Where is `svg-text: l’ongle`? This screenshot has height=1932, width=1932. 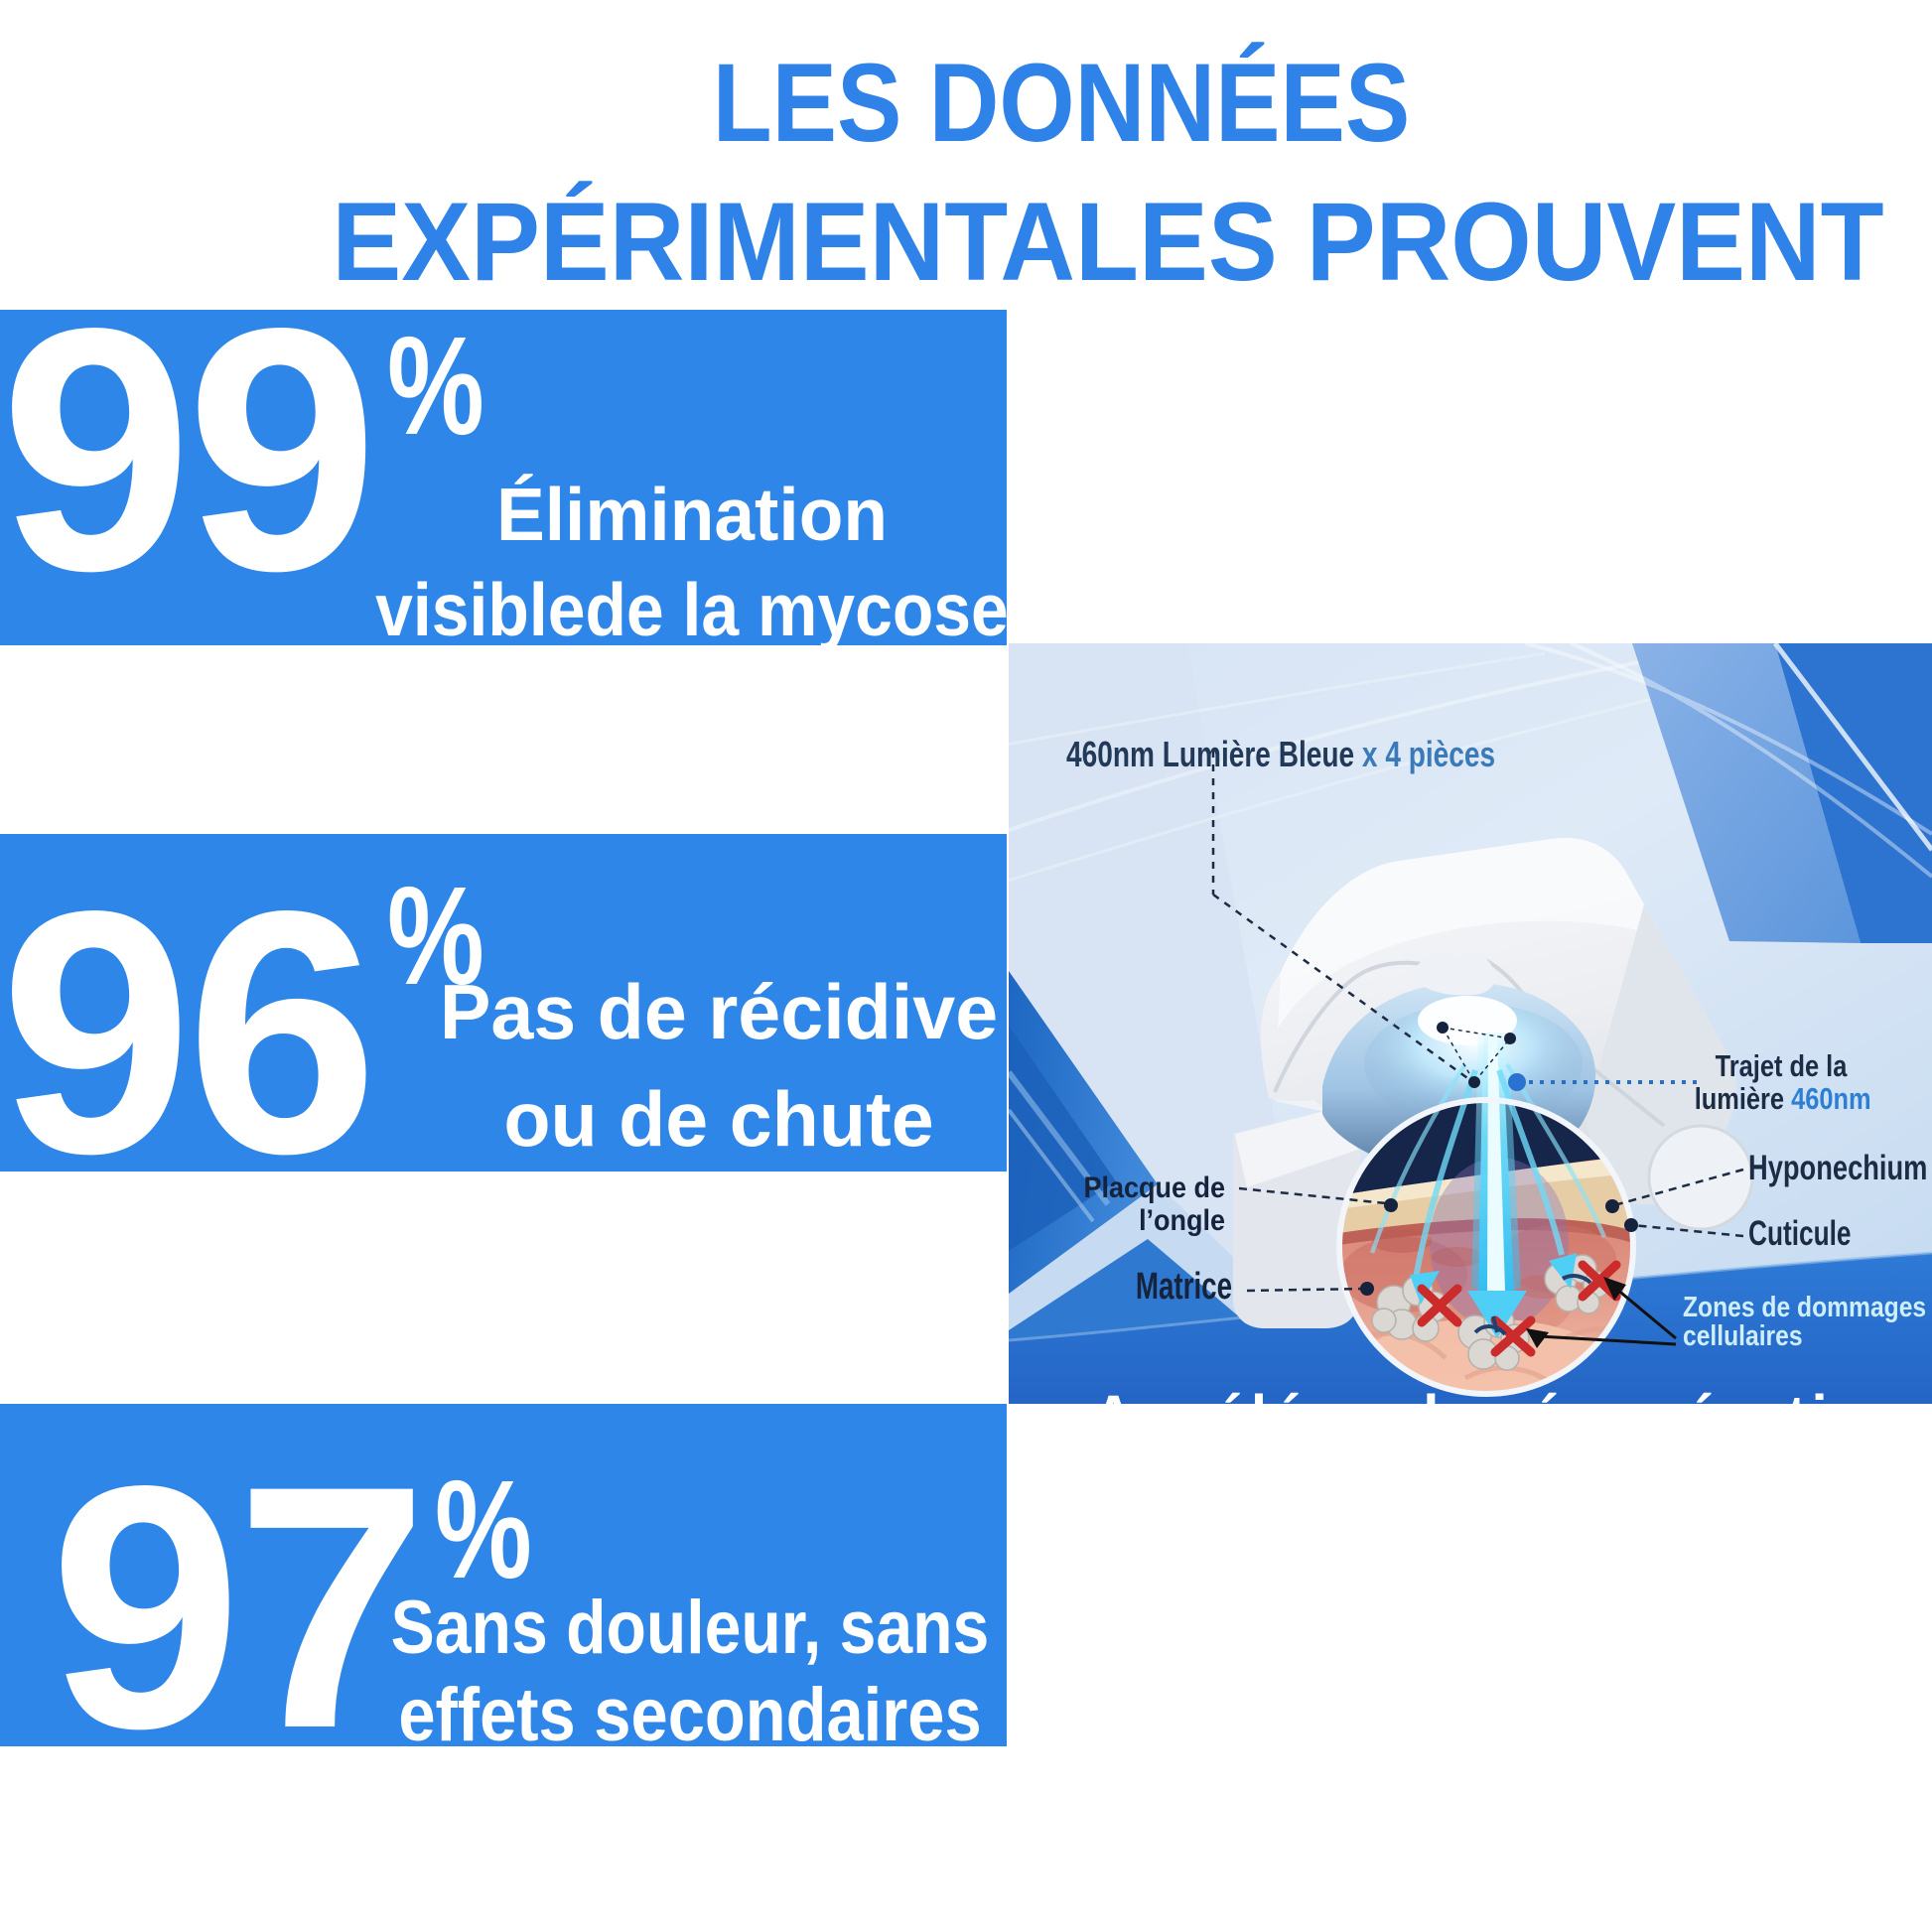
svg-text: l’ongle is located at coordinates (1182, 1221).